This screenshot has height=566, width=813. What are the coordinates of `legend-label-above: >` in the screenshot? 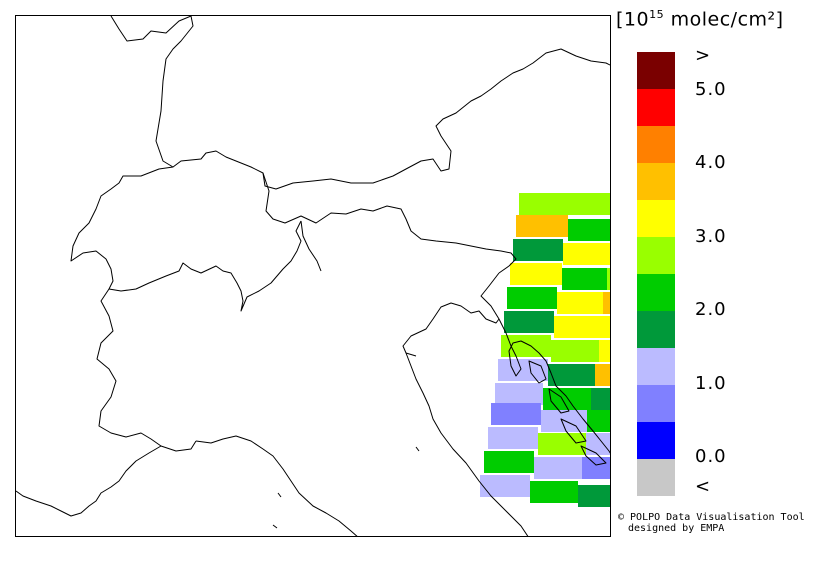 It's located at (703, 55).